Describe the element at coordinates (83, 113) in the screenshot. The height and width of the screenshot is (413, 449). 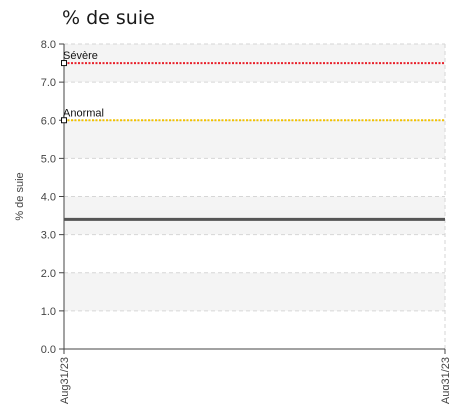
I see `reference-label: Anormal` at that location.